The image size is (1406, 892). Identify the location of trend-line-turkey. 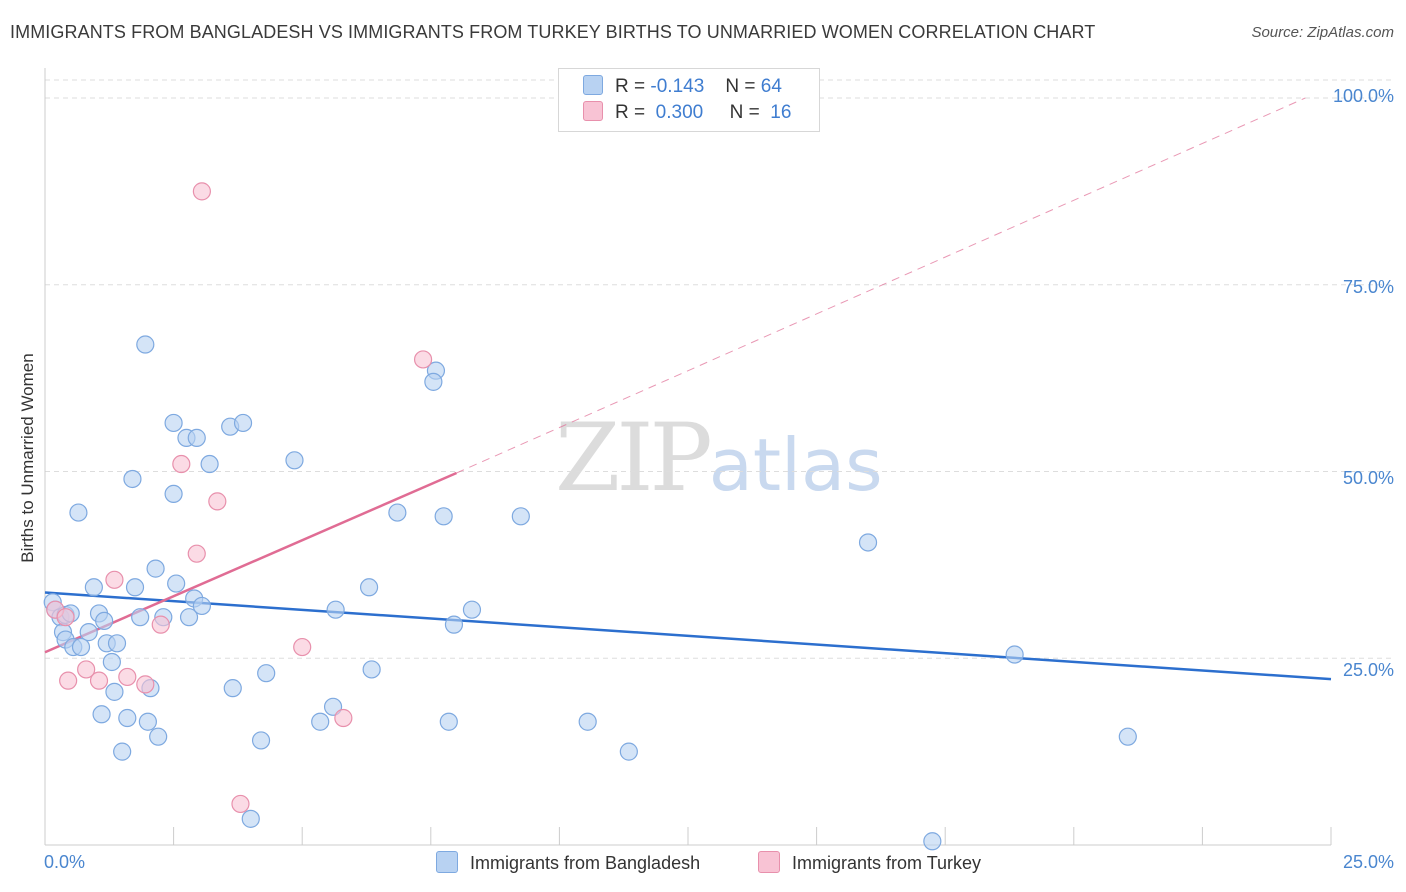
(251, 562).